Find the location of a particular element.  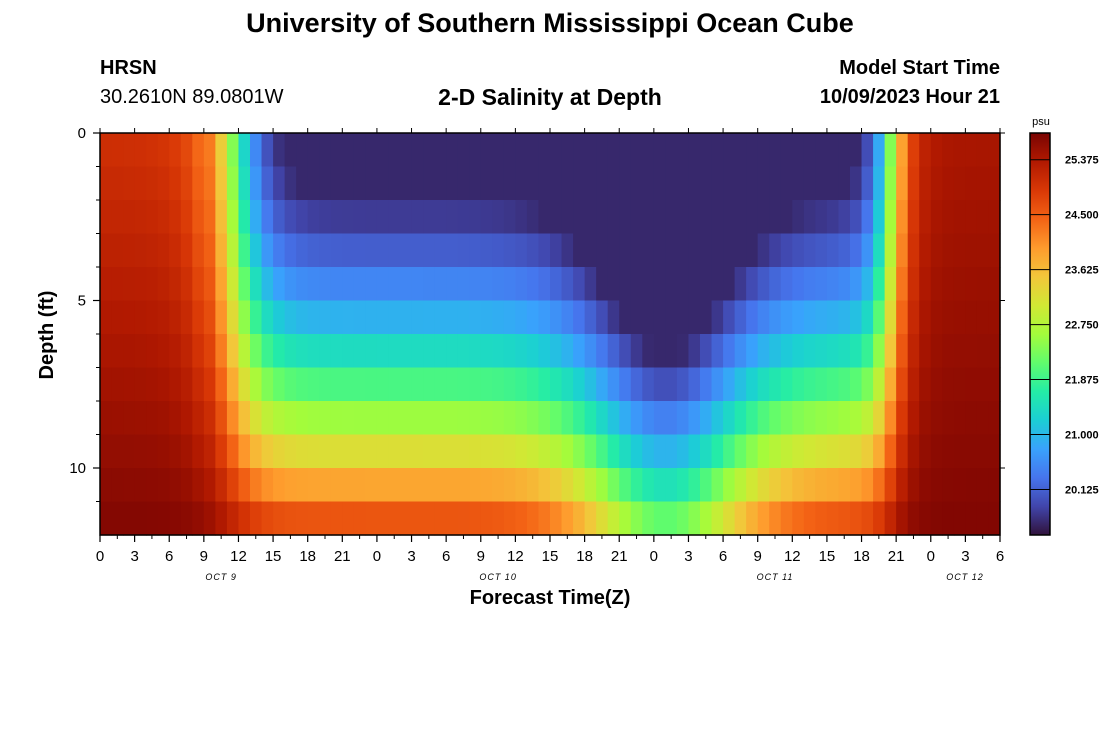

x-tick-label: 21 is located at coordinates (342, 556).